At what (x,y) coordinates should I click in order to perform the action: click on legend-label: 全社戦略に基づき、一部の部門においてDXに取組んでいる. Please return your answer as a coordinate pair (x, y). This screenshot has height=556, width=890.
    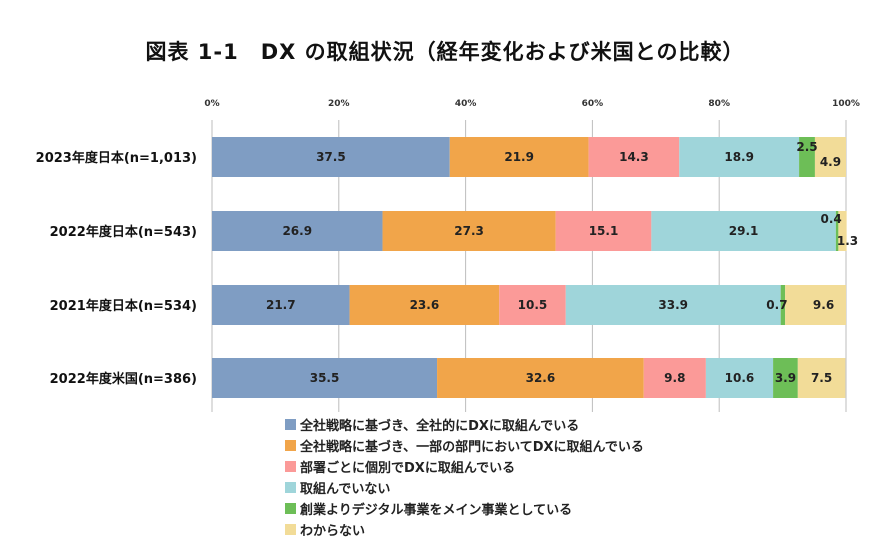
    Looking at the image, I should click on (472, 447).